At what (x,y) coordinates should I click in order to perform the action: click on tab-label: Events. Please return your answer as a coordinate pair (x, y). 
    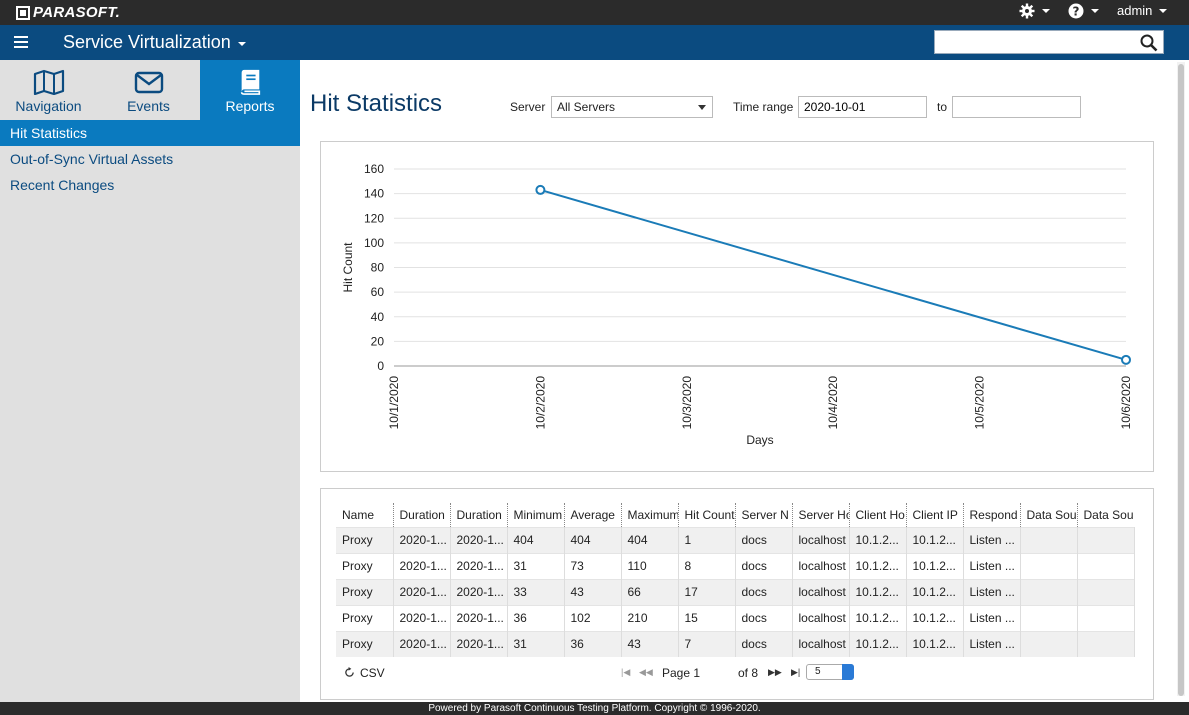
    Looking at the image, I should click on (148, 106).